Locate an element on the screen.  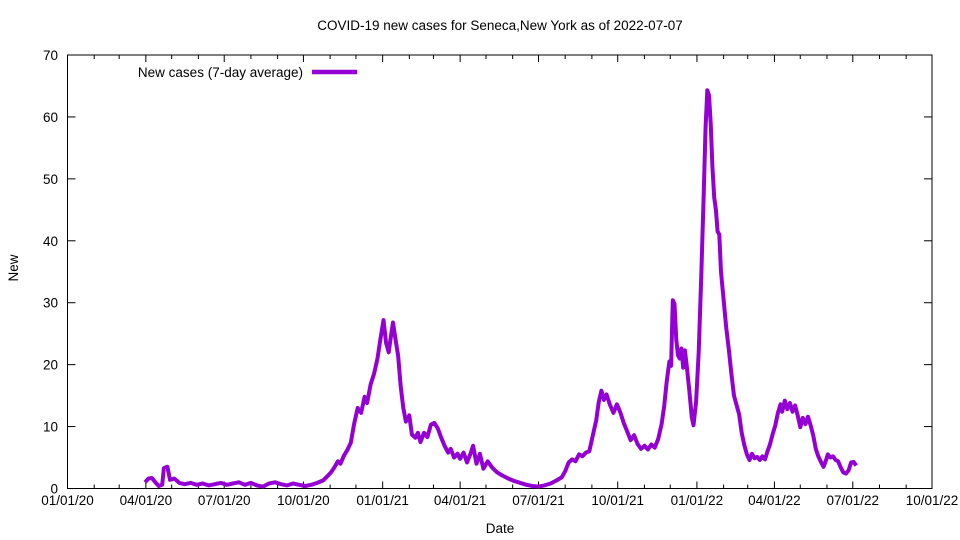
svg-text: 70 is located at coordinates (50, 55).